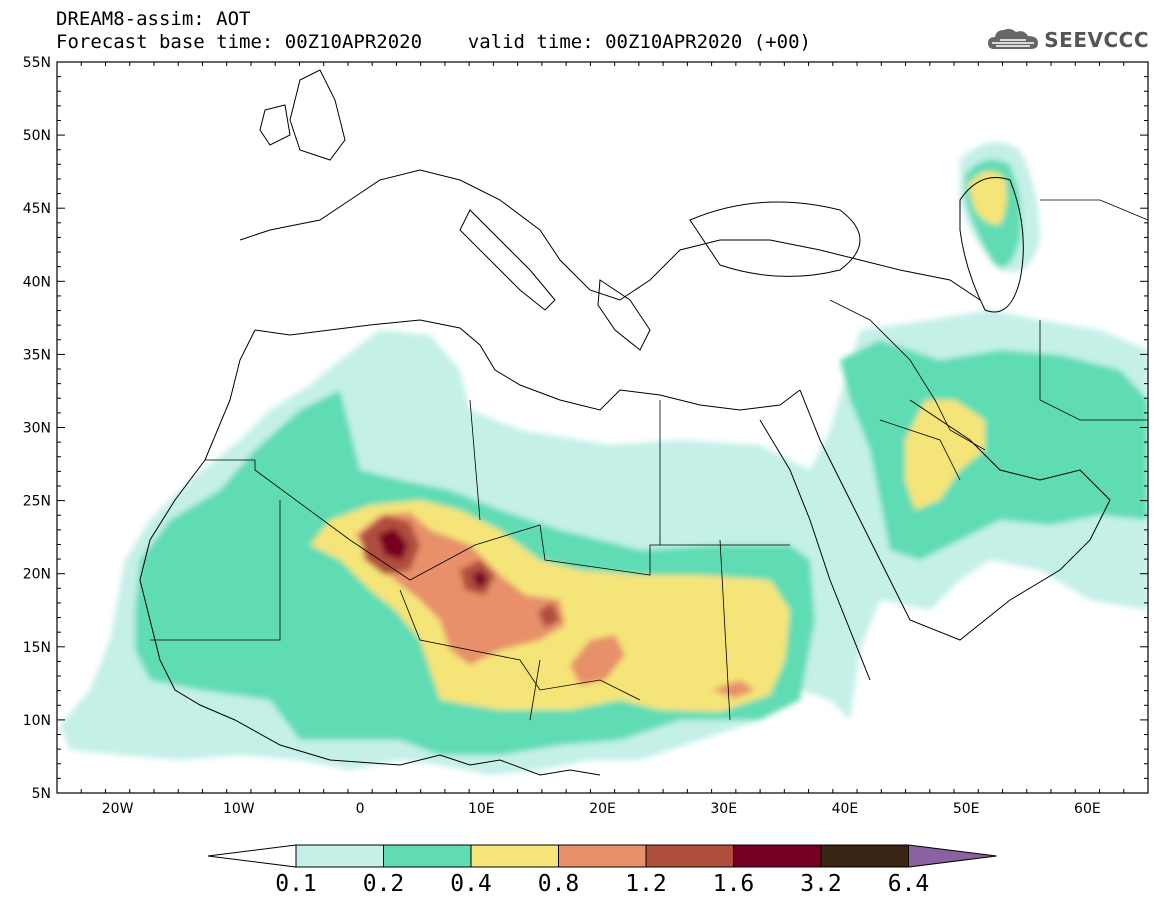 The image size is (1165, 905). What do you see at coordinates (252, 856) in the screenshot?
I see `colorbar-under-triangle` at bounding box center [252, 856].